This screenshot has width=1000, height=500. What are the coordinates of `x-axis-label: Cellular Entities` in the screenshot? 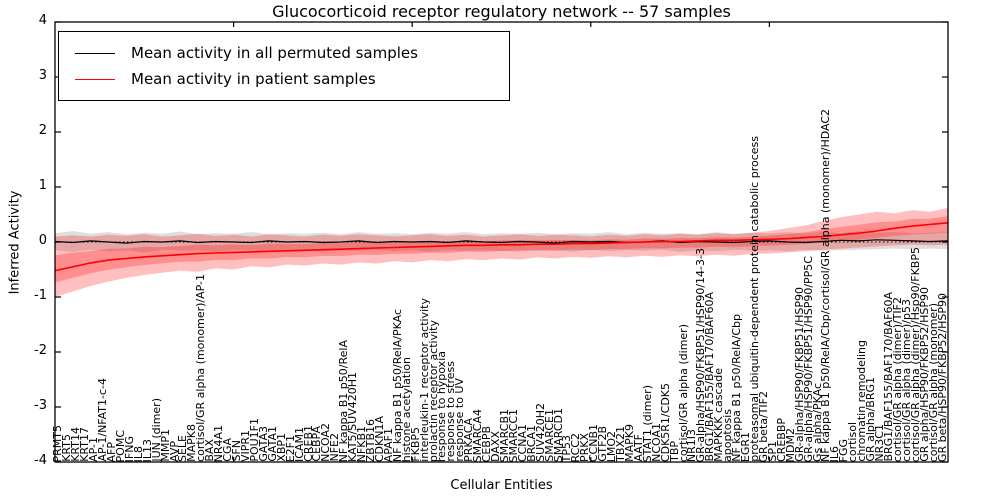 It's located at (501, 485).